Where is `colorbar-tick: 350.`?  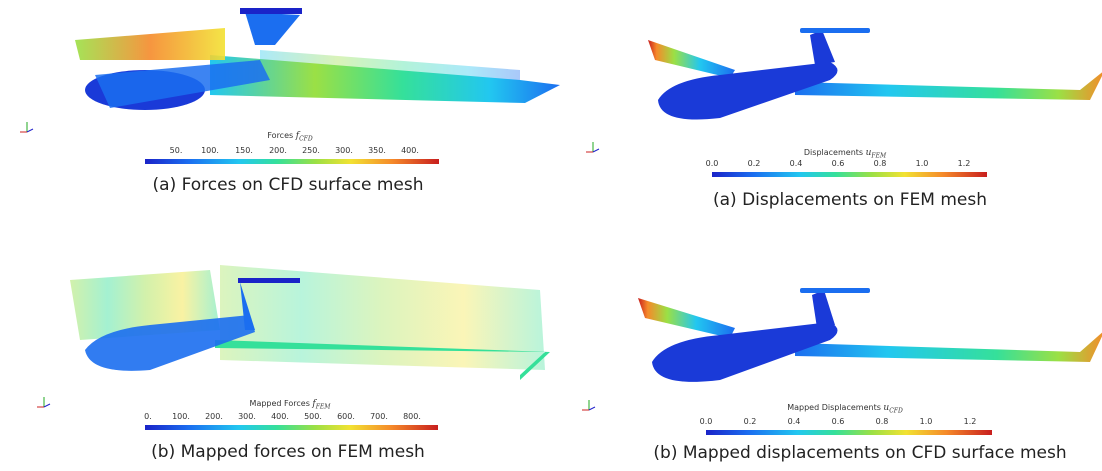 colorbar-tick: 350. is located at coordinates (377, 150).